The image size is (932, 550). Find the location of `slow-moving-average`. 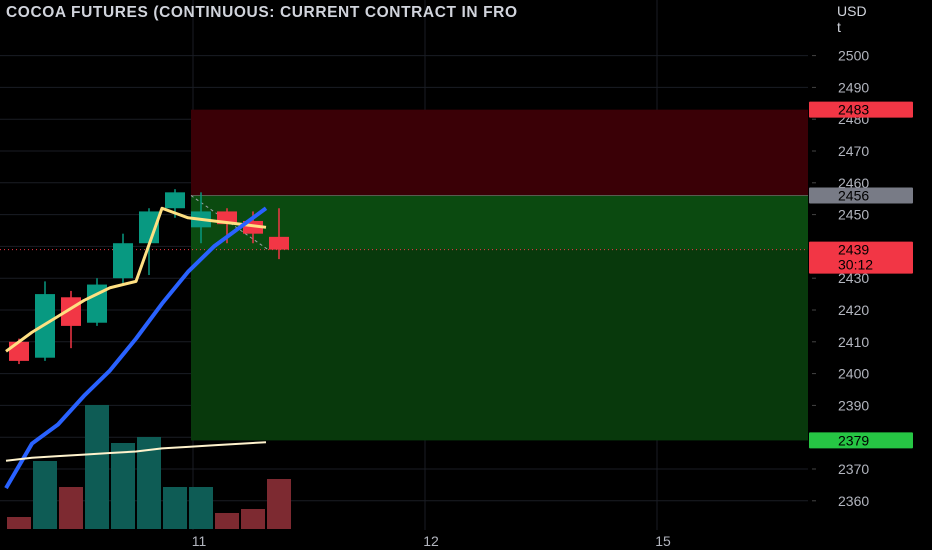

slow-moving-average is located at coordinates (136, 348).